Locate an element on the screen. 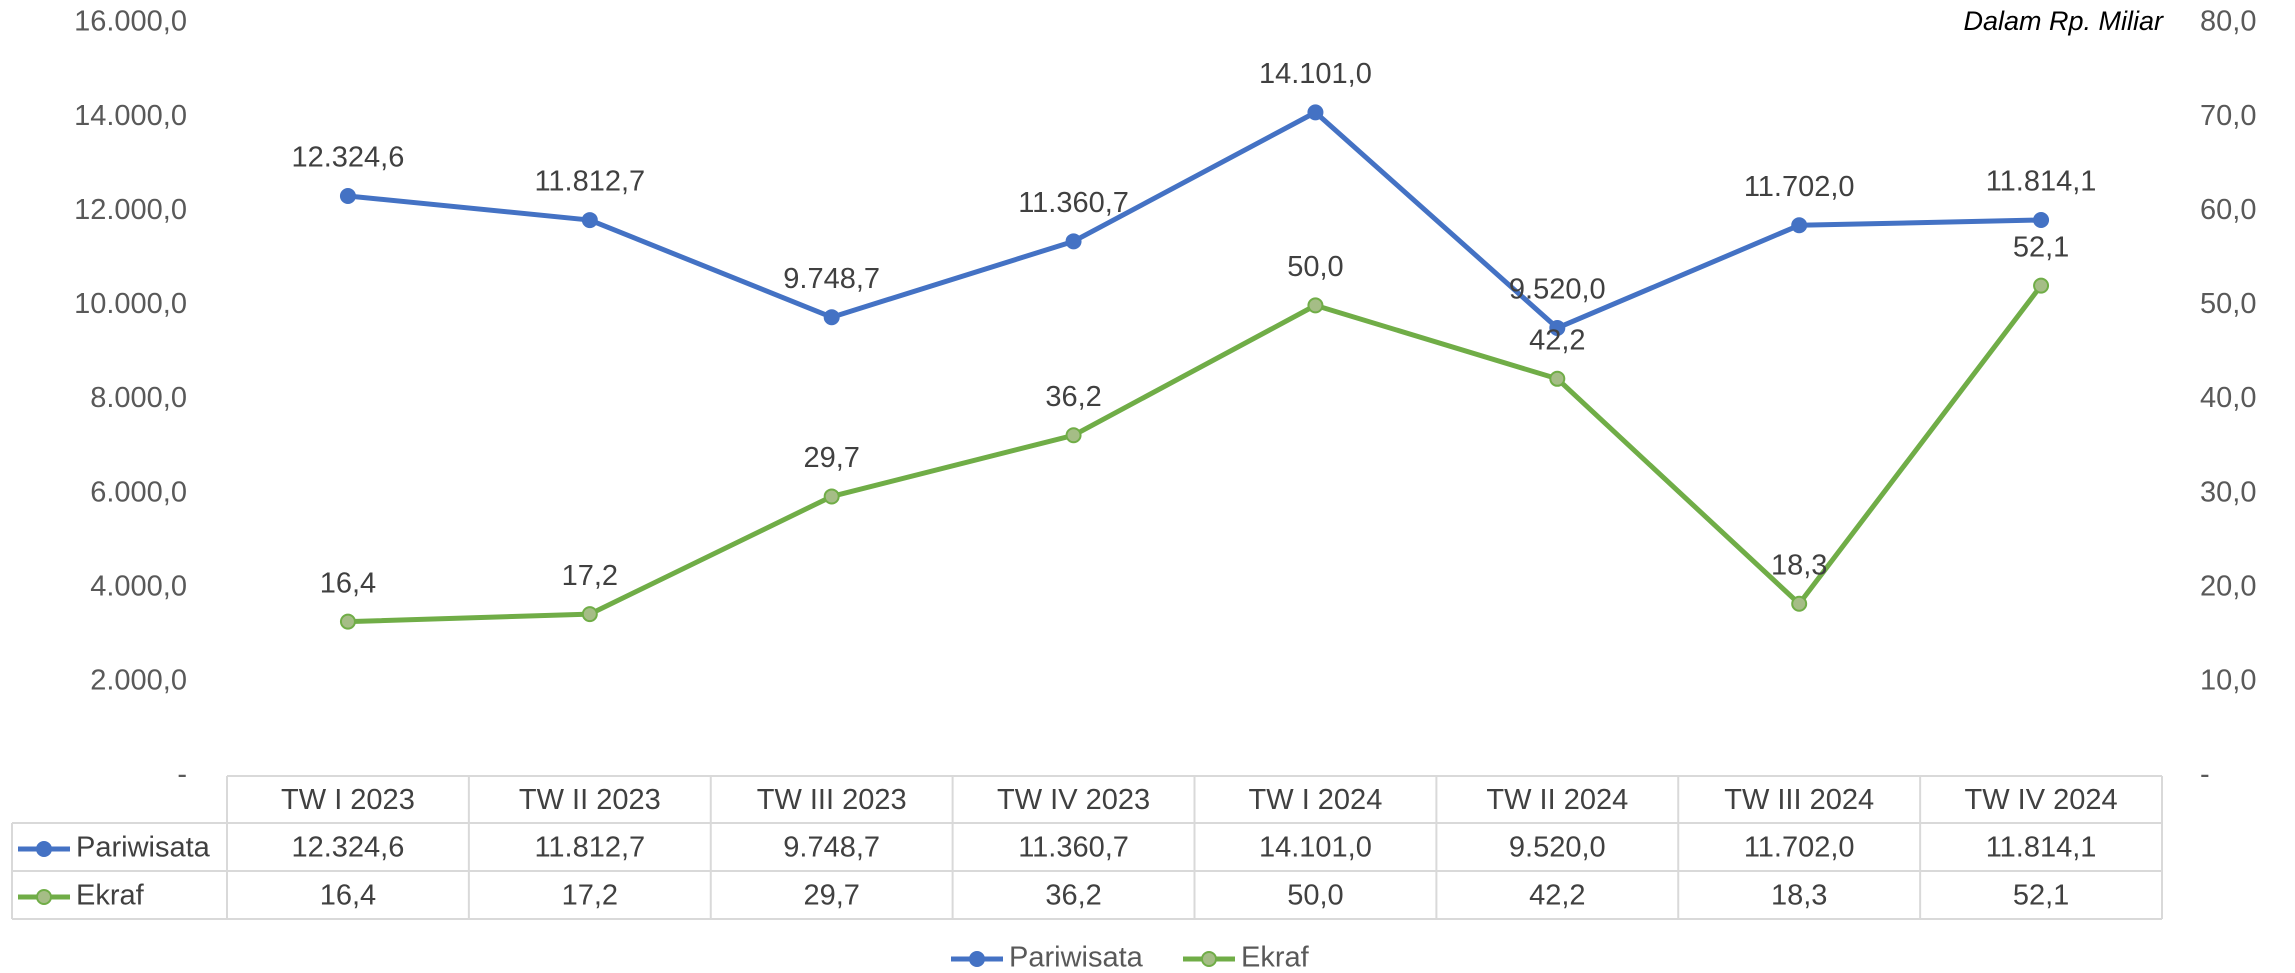 This screenshot has height=973, width=2295. data-label: 16,4 is located at coordinates (348, 583).